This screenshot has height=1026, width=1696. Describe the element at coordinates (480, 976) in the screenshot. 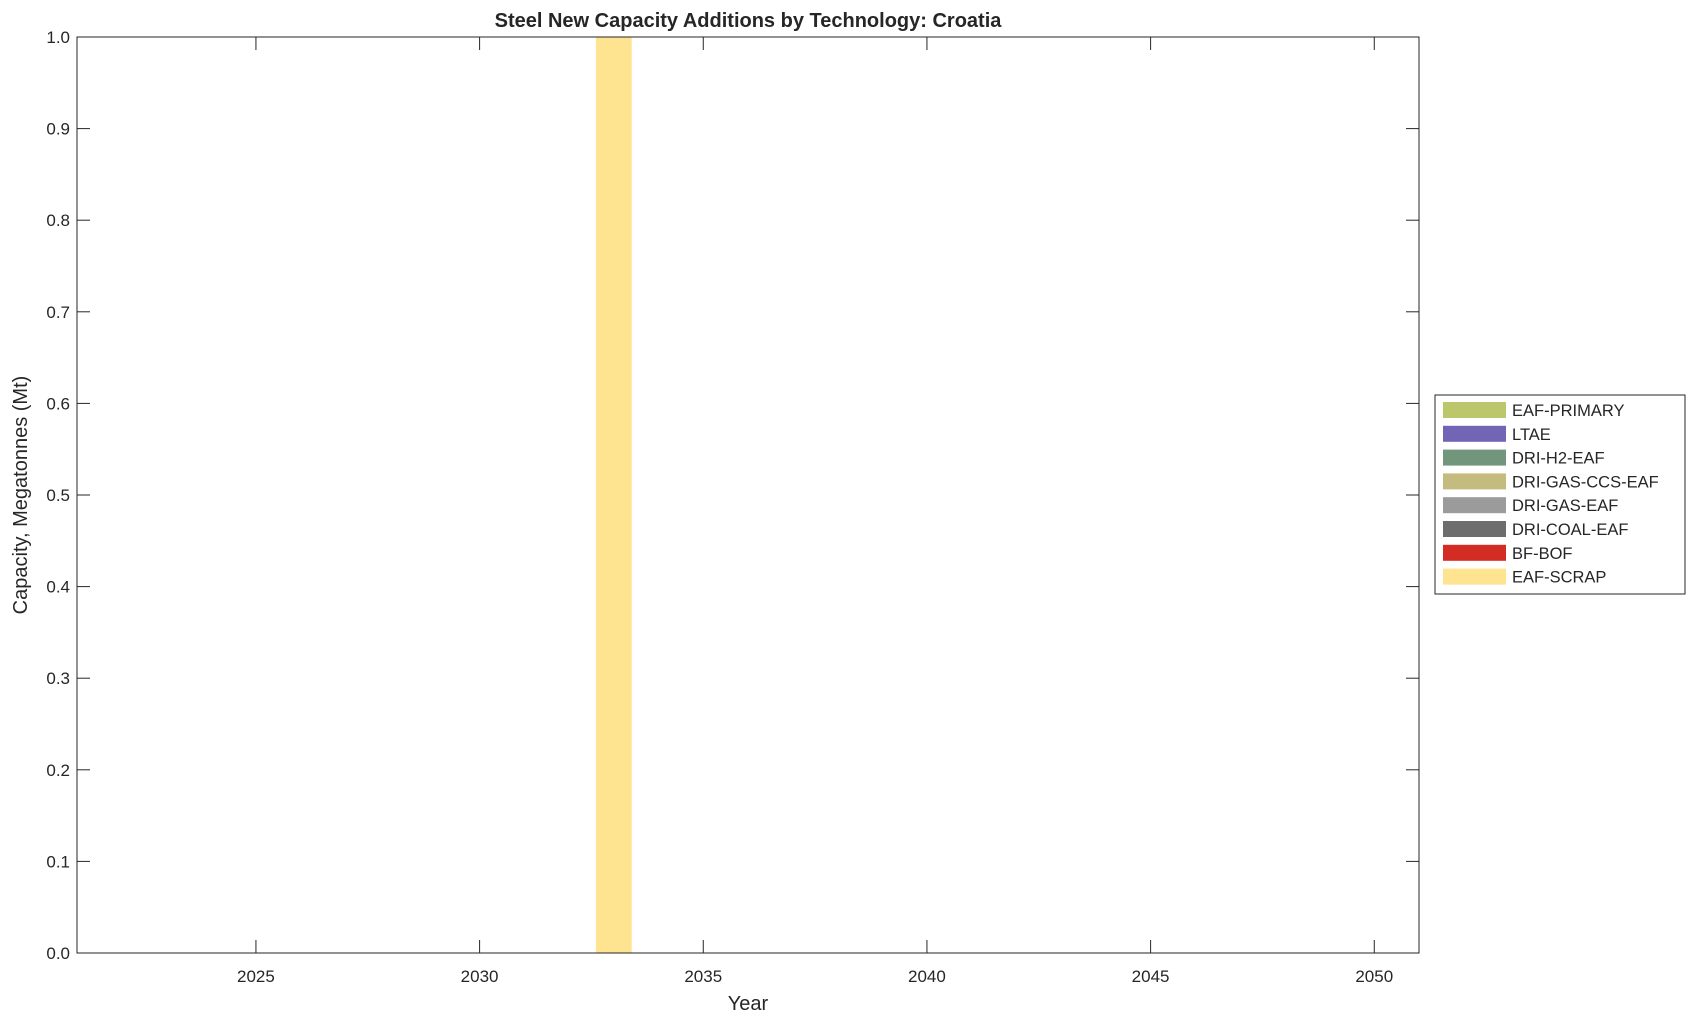

I see `x-tick-label: 2030` at that location.